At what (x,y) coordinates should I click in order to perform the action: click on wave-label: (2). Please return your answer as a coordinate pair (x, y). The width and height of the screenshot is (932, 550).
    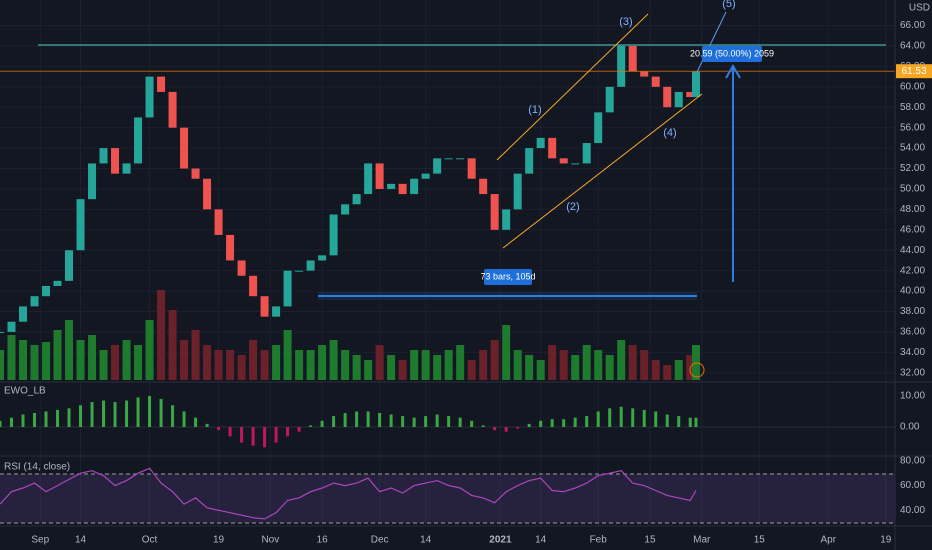
    Looking at the image, I should click on (572, 207).